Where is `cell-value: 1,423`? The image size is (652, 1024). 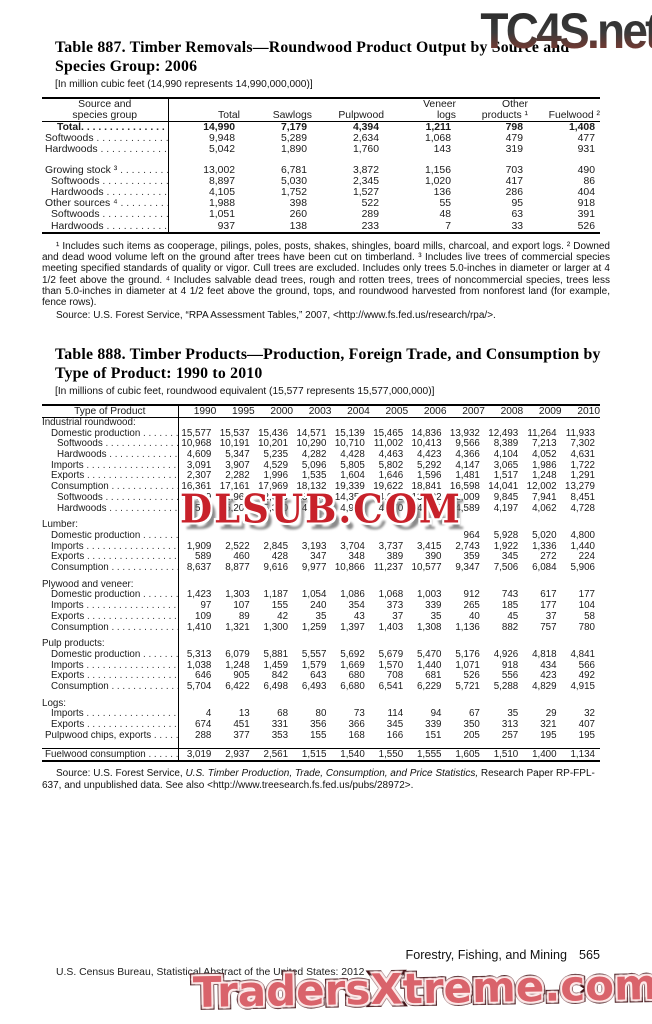
cell-value: 1,423 is located at coordinates (197, 596).